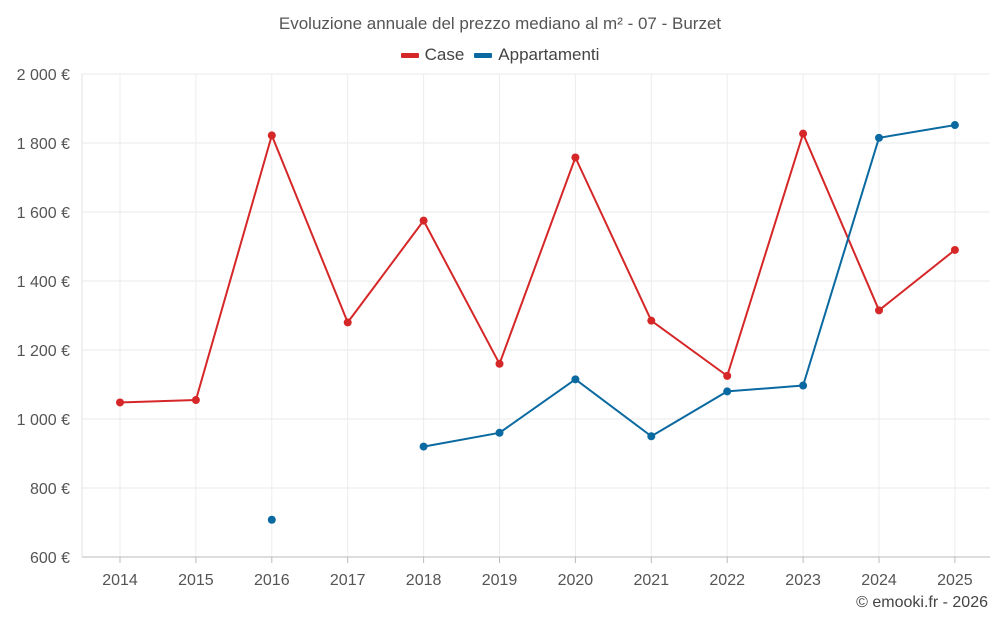 The image size is (1000, 625). I want to click on legend-item-case: Case, so click(432, 55).